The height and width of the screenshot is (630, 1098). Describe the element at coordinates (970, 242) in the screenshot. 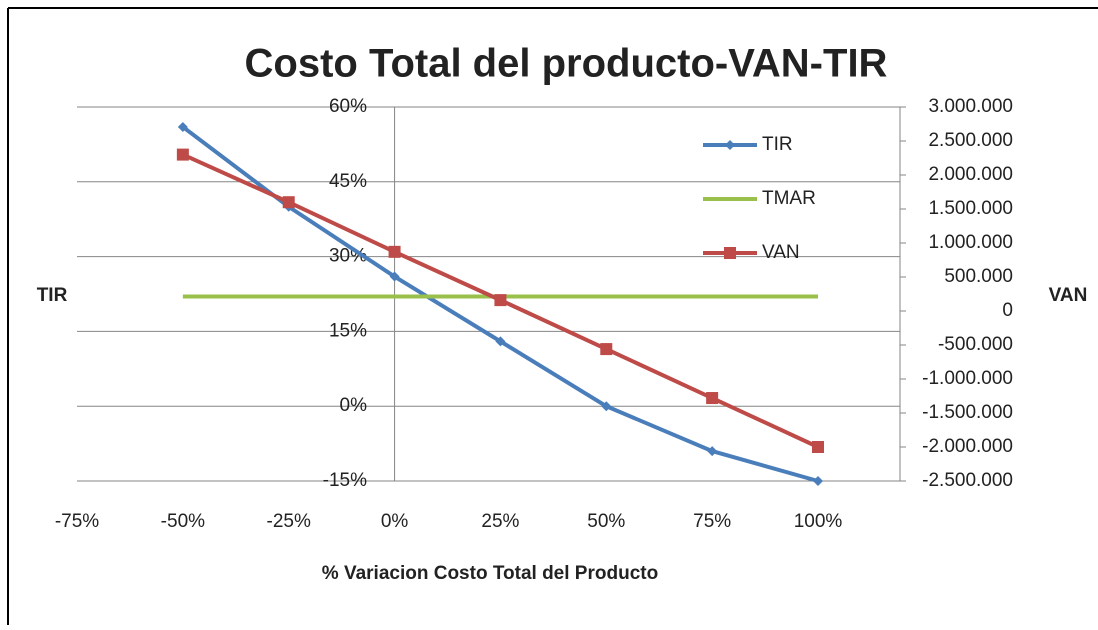

I see `y2-tick-label: 1.000.000` at that location.